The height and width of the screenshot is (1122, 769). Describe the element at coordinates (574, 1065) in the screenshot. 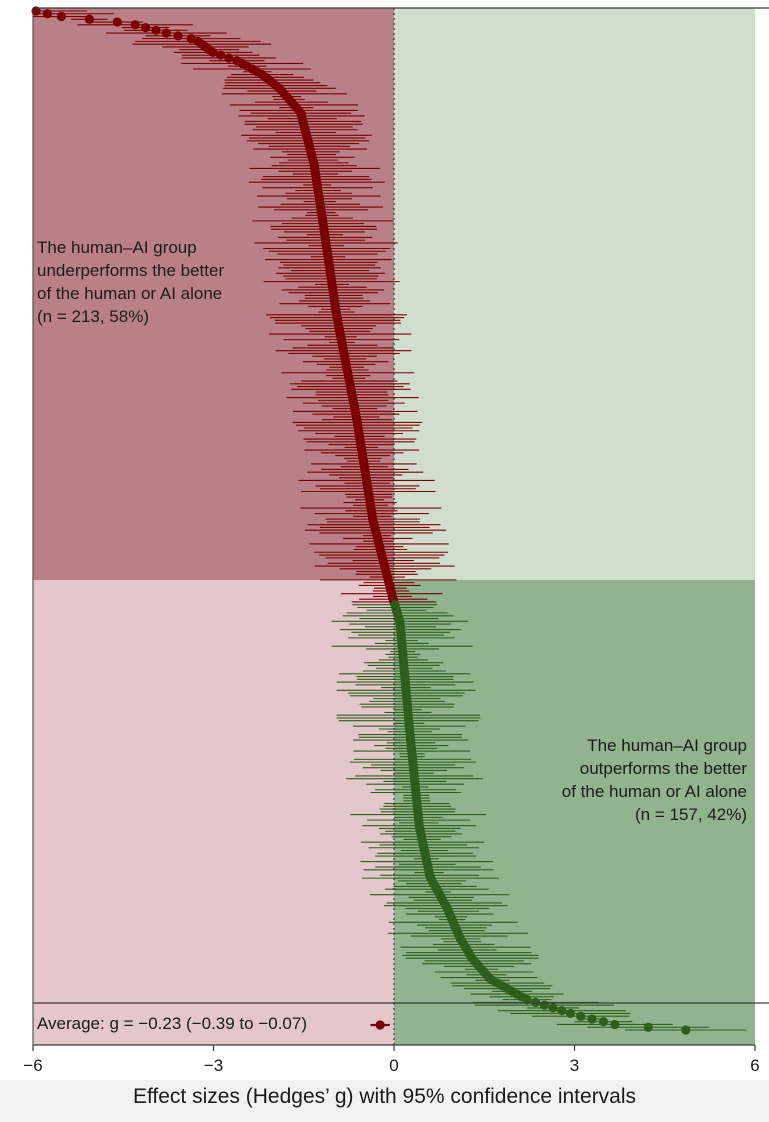

I see `x-tick-label: 3` at that location.